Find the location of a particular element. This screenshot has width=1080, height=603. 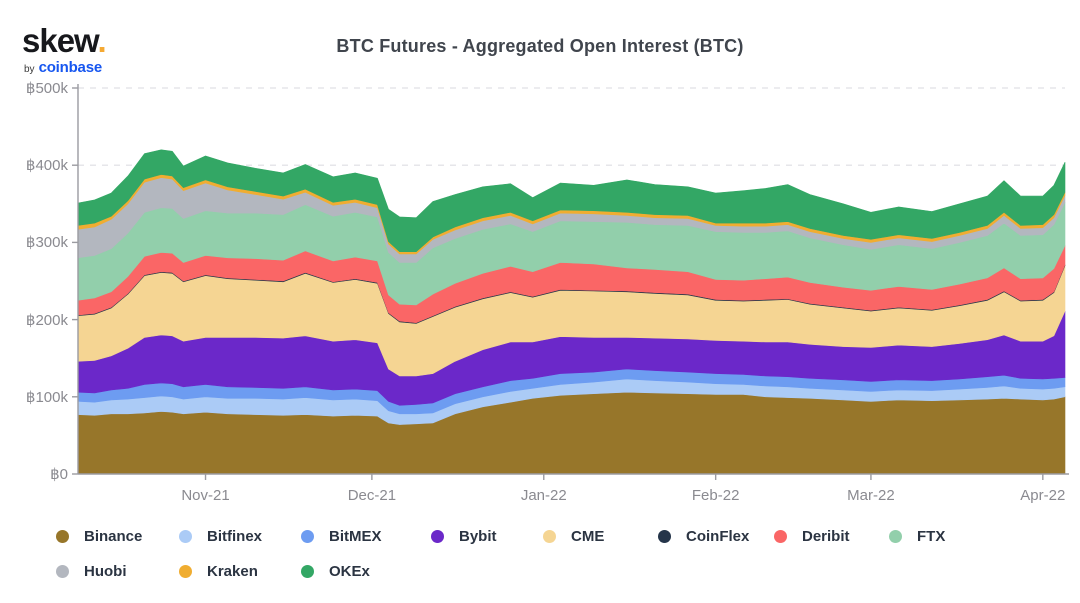

legend-dot-kraken is located at coordinates (185, 571).